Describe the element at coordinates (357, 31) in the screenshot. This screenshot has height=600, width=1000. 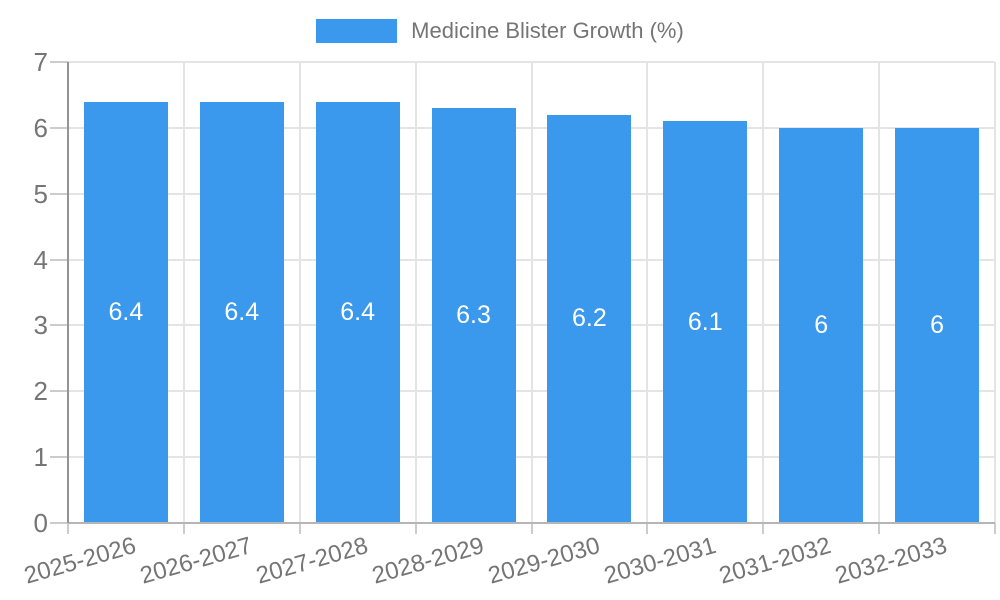
I see `legend-swatch-icon` at that location.